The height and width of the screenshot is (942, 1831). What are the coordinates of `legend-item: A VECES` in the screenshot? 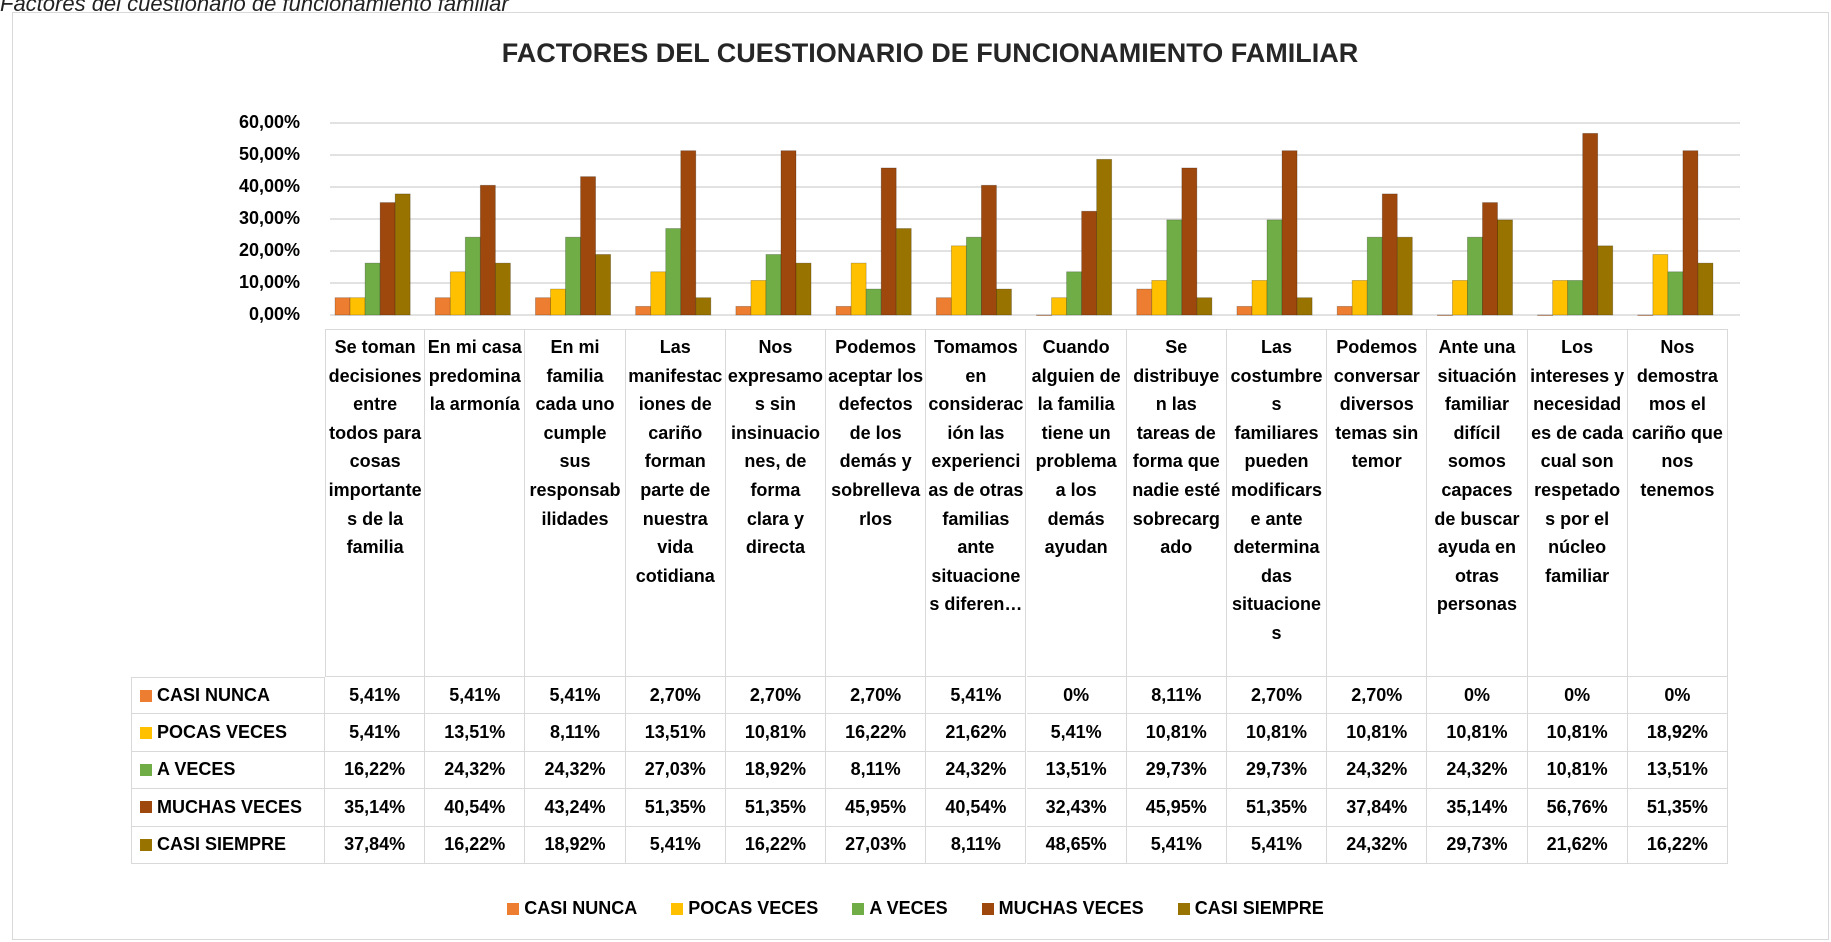 It's located at (900, 908).